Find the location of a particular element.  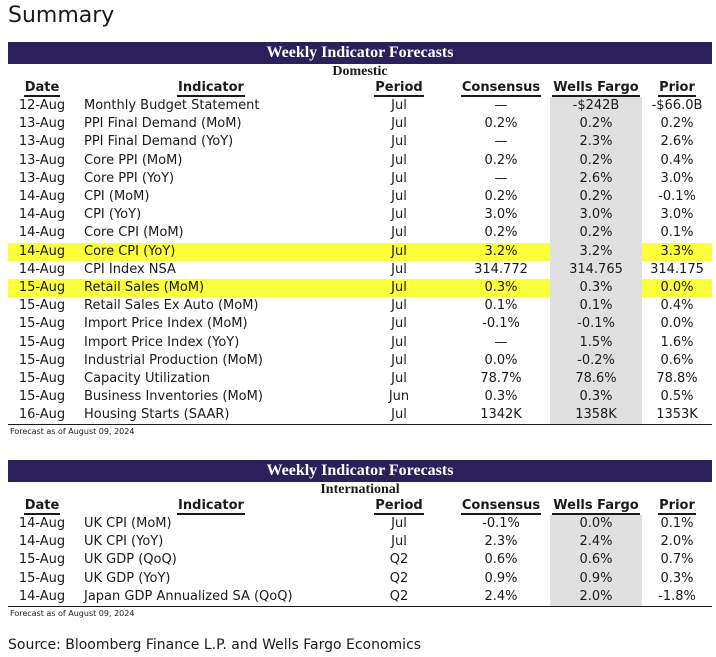

cell-wells-fargo: 0.1% is located at coordinates (596, 306).